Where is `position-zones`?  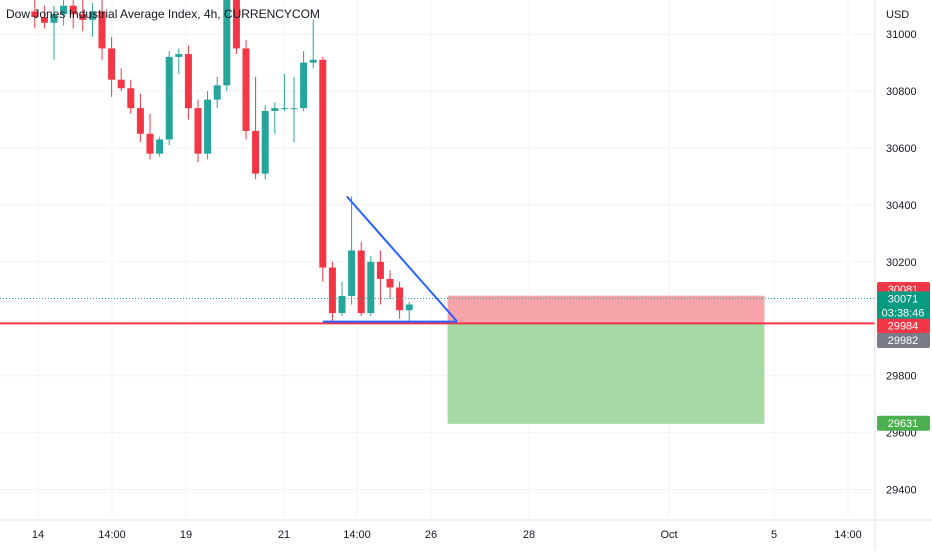
position-zones is located at coordinates (606, 359).